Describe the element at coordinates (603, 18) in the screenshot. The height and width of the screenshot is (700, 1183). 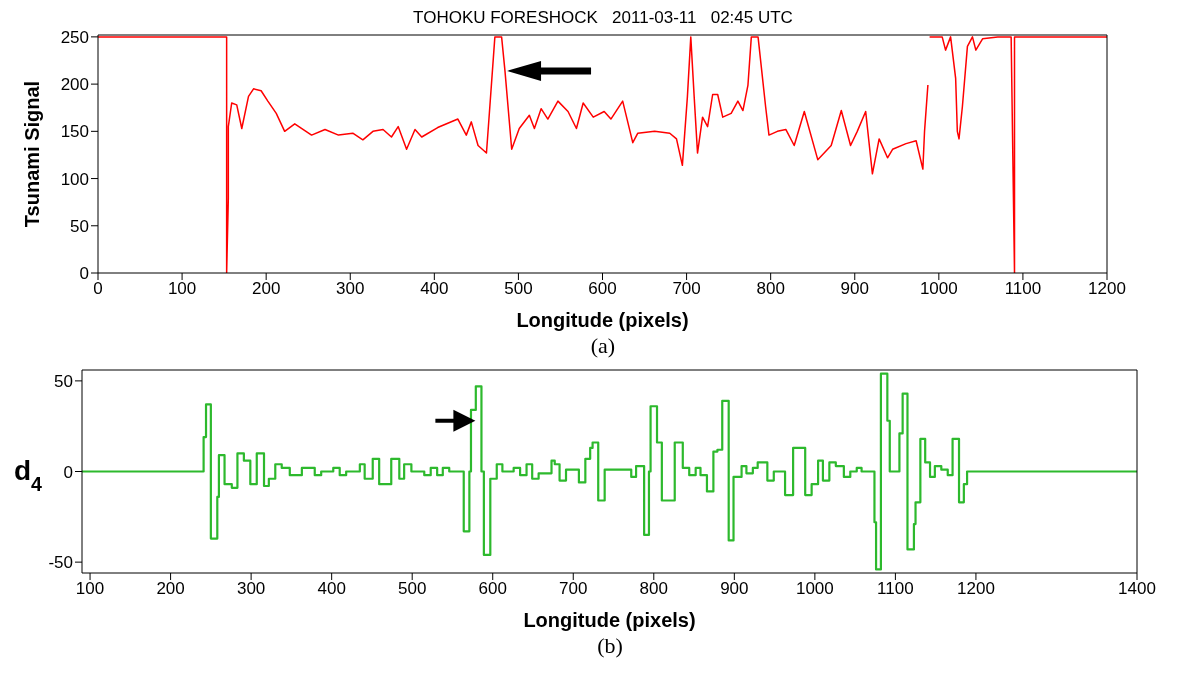
I see `chart-title: TOHOKU FORESHOCK 2011-03-11 02:45 UTC` at that location.